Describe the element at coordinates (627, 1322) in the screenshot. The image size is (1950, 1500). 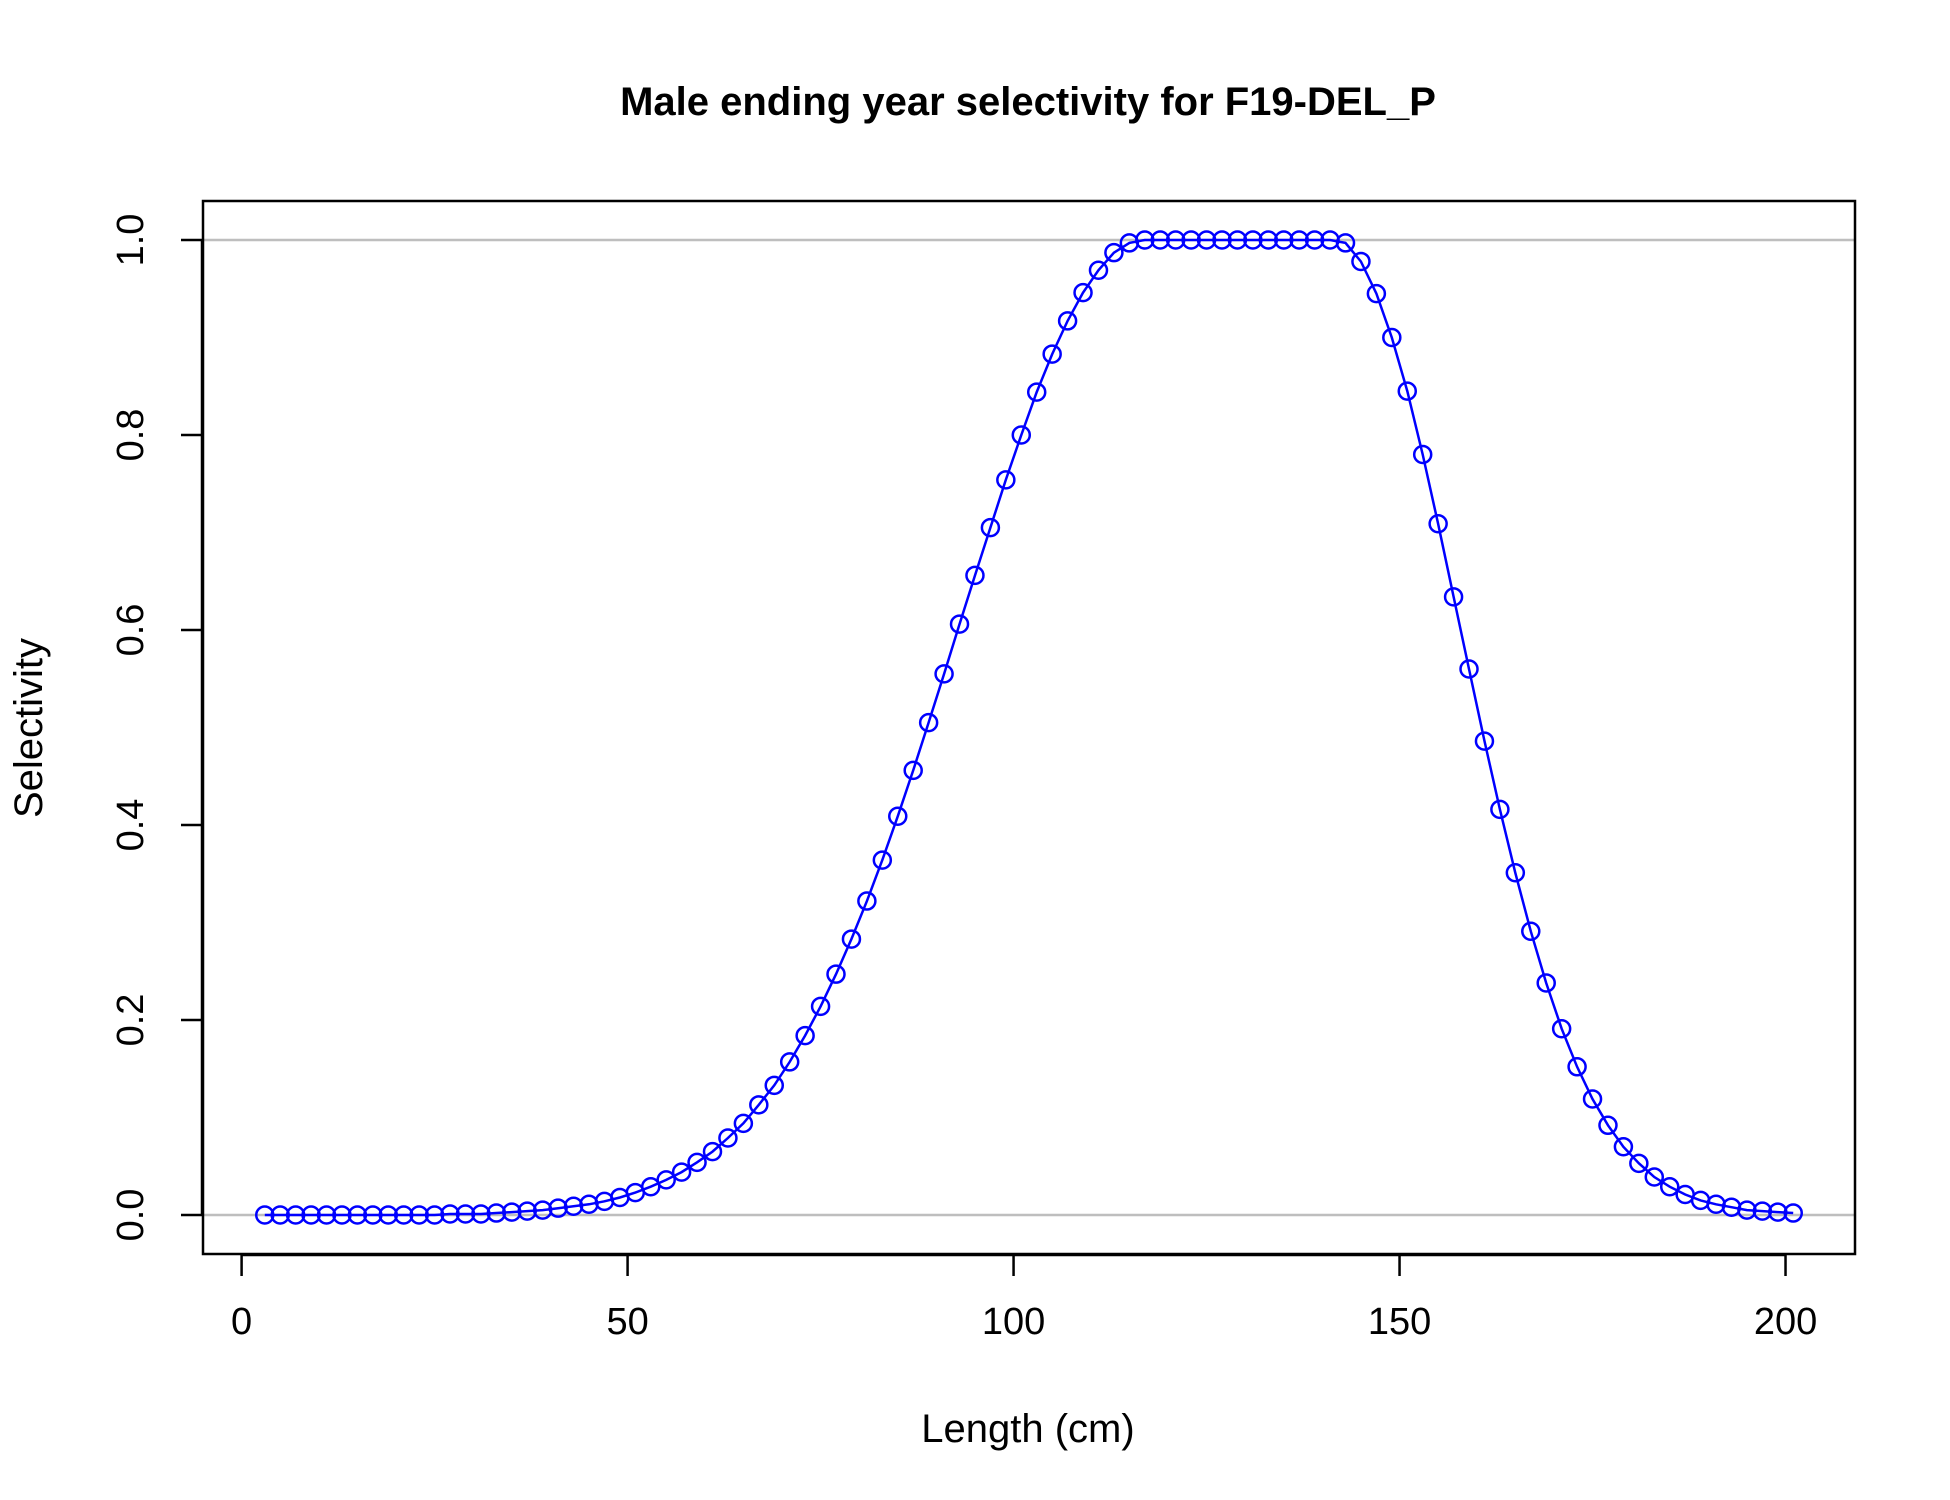
I see `x-tick-label: 50` at that location.